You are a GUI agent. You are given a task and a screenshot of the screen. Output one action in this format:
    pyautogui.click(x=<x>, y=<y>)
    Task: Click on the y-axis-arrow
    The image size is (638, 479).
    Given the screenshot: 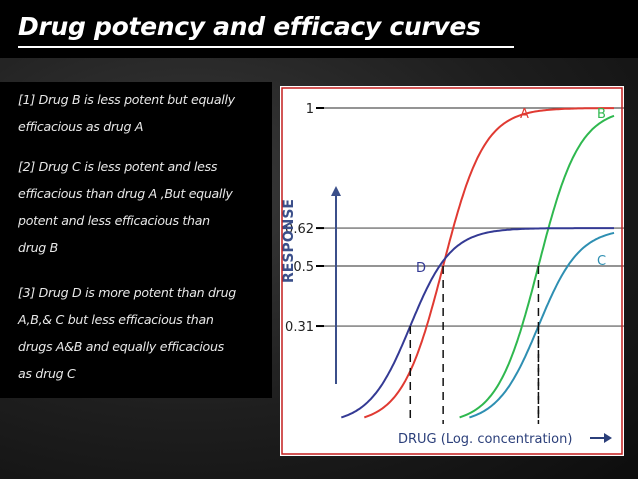 What is the action you would take?
    pyautogui.click(x=336, y=191)
    